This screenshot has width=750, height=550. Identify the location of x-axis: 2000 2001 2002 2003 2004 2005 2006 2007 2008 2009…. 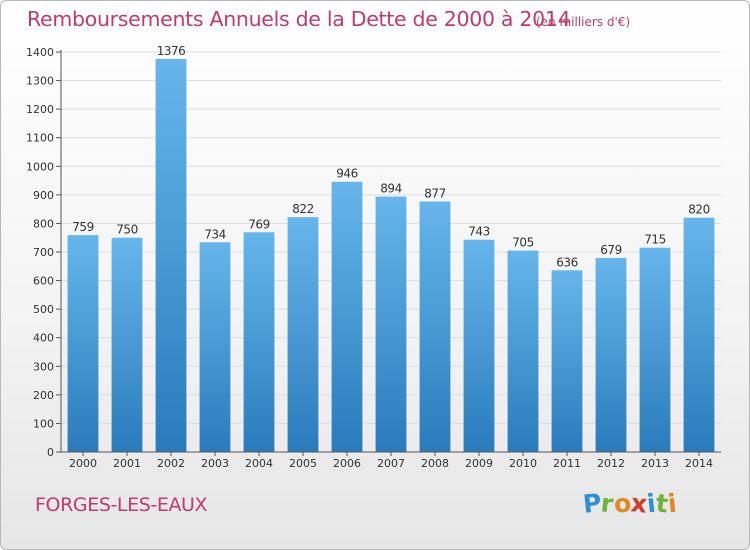
(391, 460).